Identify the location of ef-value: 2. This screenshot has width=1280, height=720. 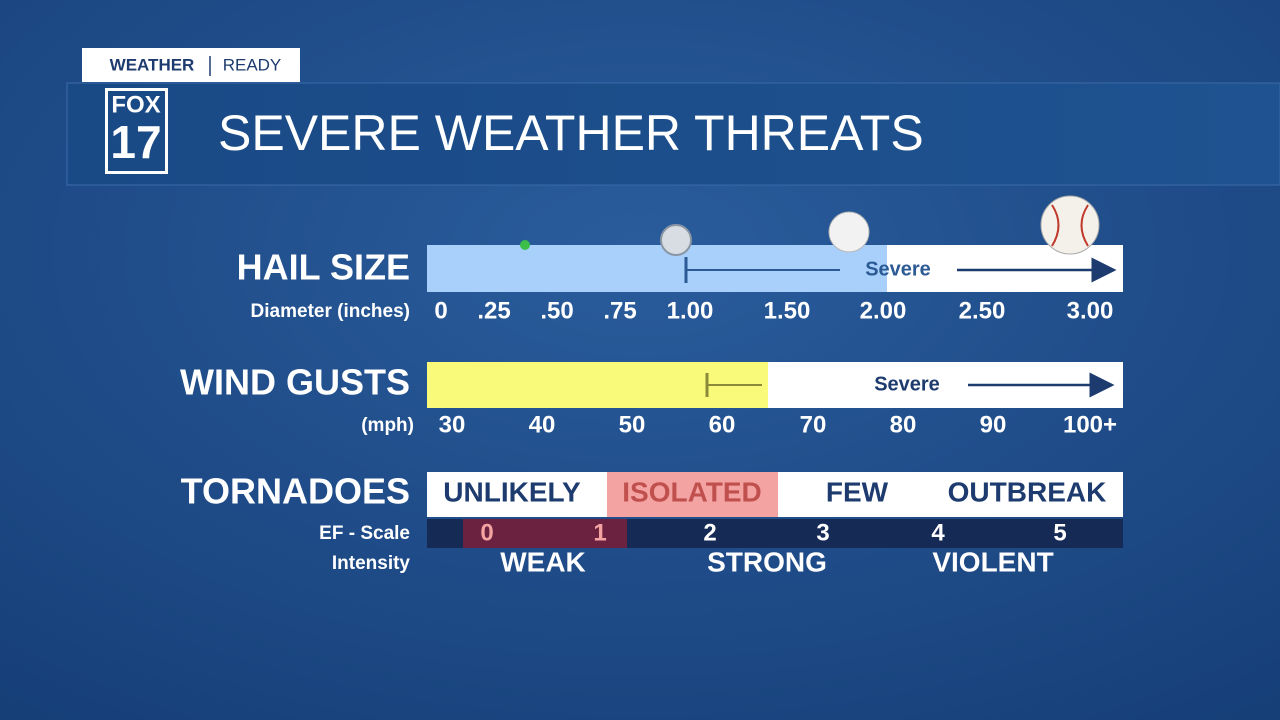
(709, 532).